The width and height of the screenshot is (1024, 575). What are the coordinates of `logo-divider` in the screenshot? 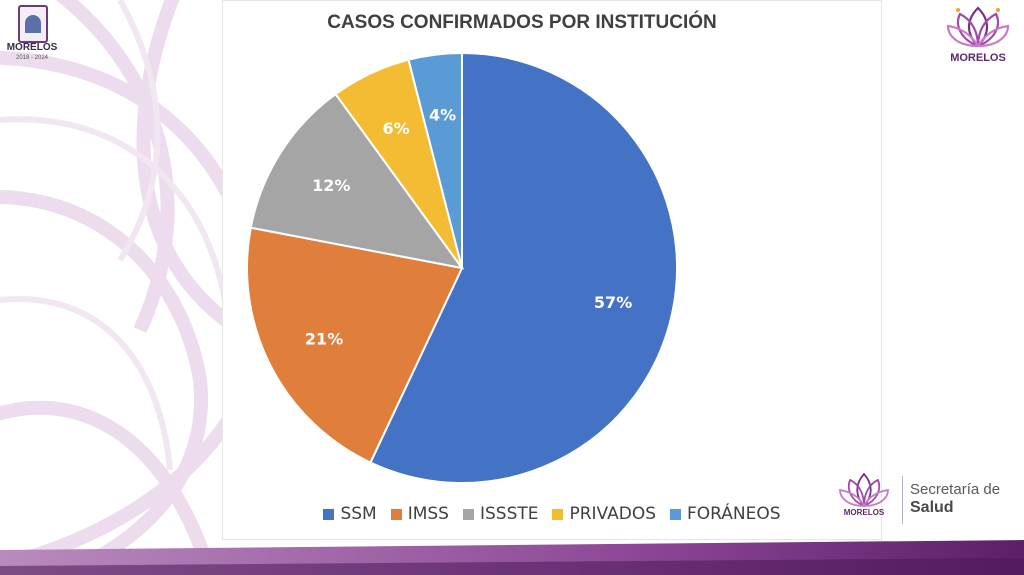 It's located at (902, 500).